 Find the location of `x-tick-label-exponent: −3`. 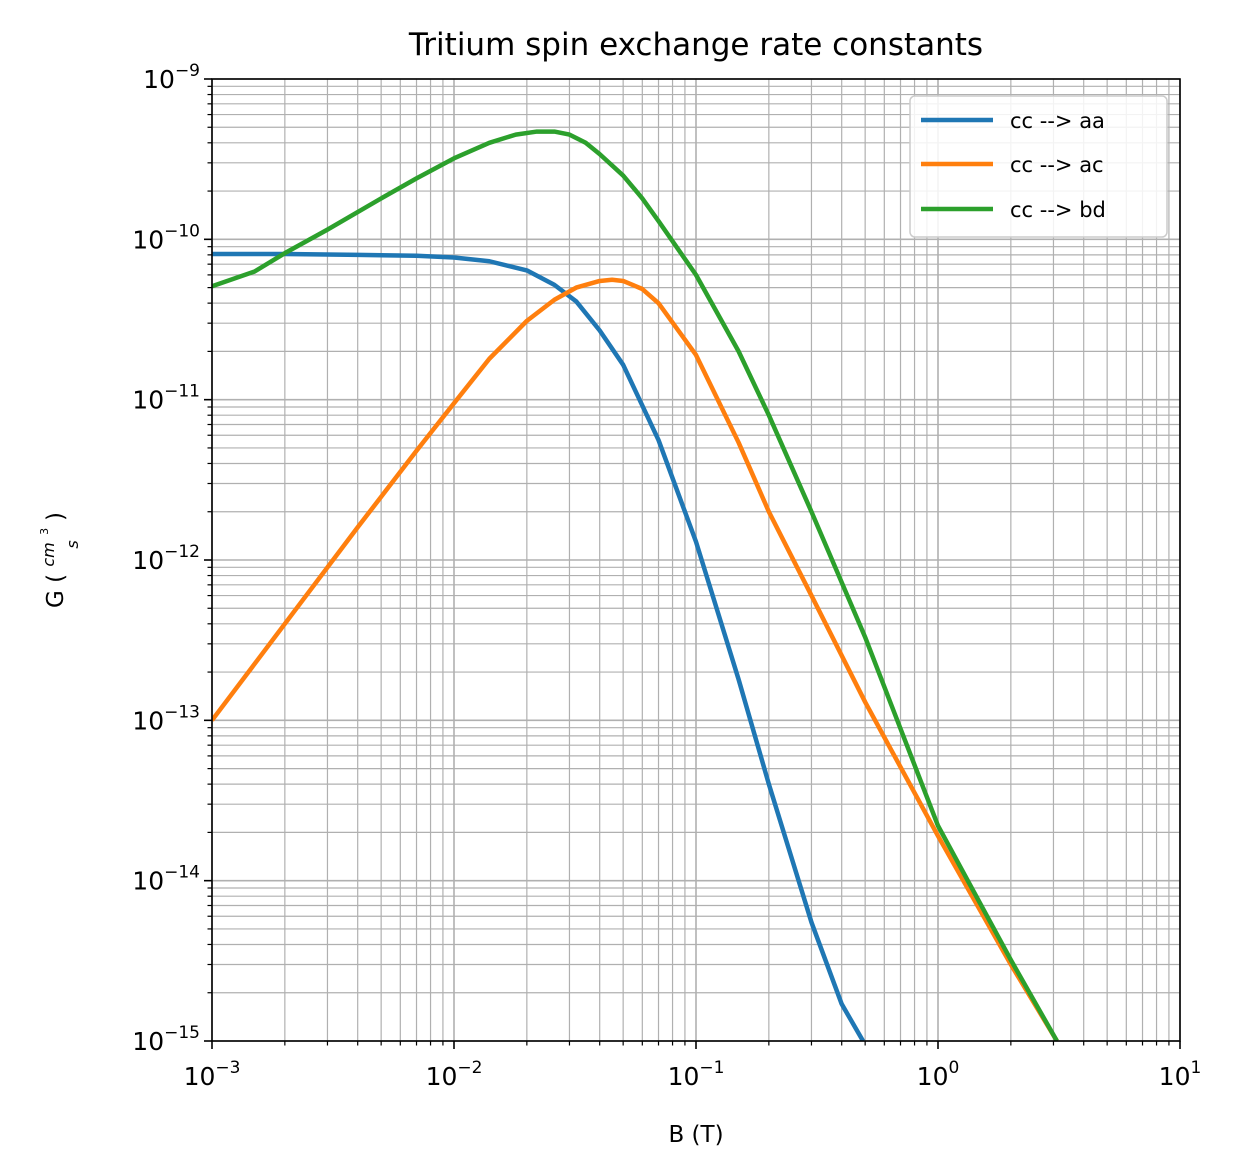

x-tick-label-exponent: −3 is located at coordinates (227, 1068).